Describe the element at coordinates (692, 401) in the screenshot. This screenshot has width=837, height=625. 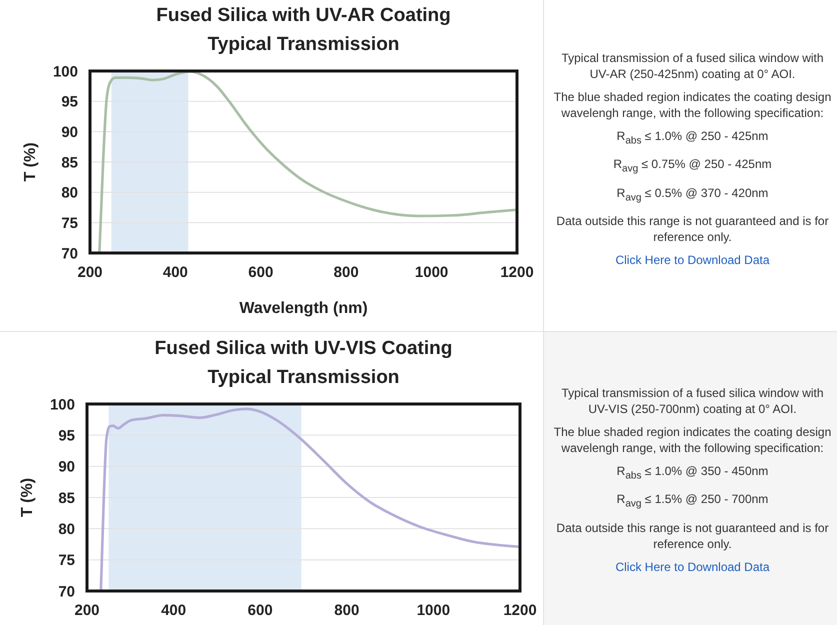
I see `text: Typical transmission of a fused silica window with UV-VIS (250-700nm) coating at 0° AOI.` at that location.